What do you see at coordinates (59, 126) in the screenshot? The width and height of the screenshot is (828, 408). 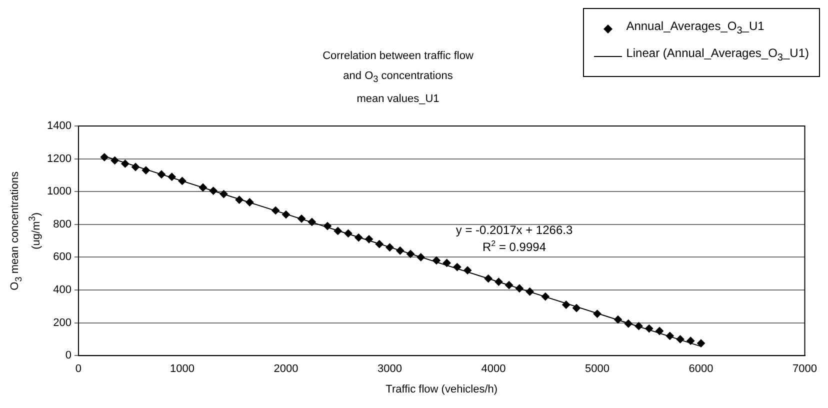 I see `y-tick-label: 1400` at bounding box center [59, 126].